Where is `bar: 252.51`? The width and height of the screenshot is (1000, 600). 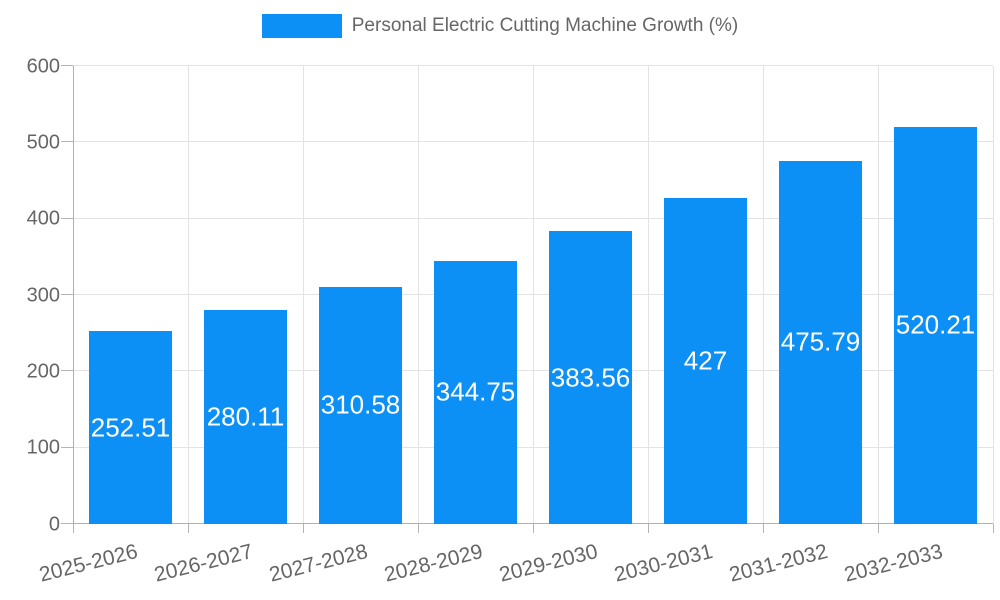
bar: 252.51 is located at coordinates (130, 427).